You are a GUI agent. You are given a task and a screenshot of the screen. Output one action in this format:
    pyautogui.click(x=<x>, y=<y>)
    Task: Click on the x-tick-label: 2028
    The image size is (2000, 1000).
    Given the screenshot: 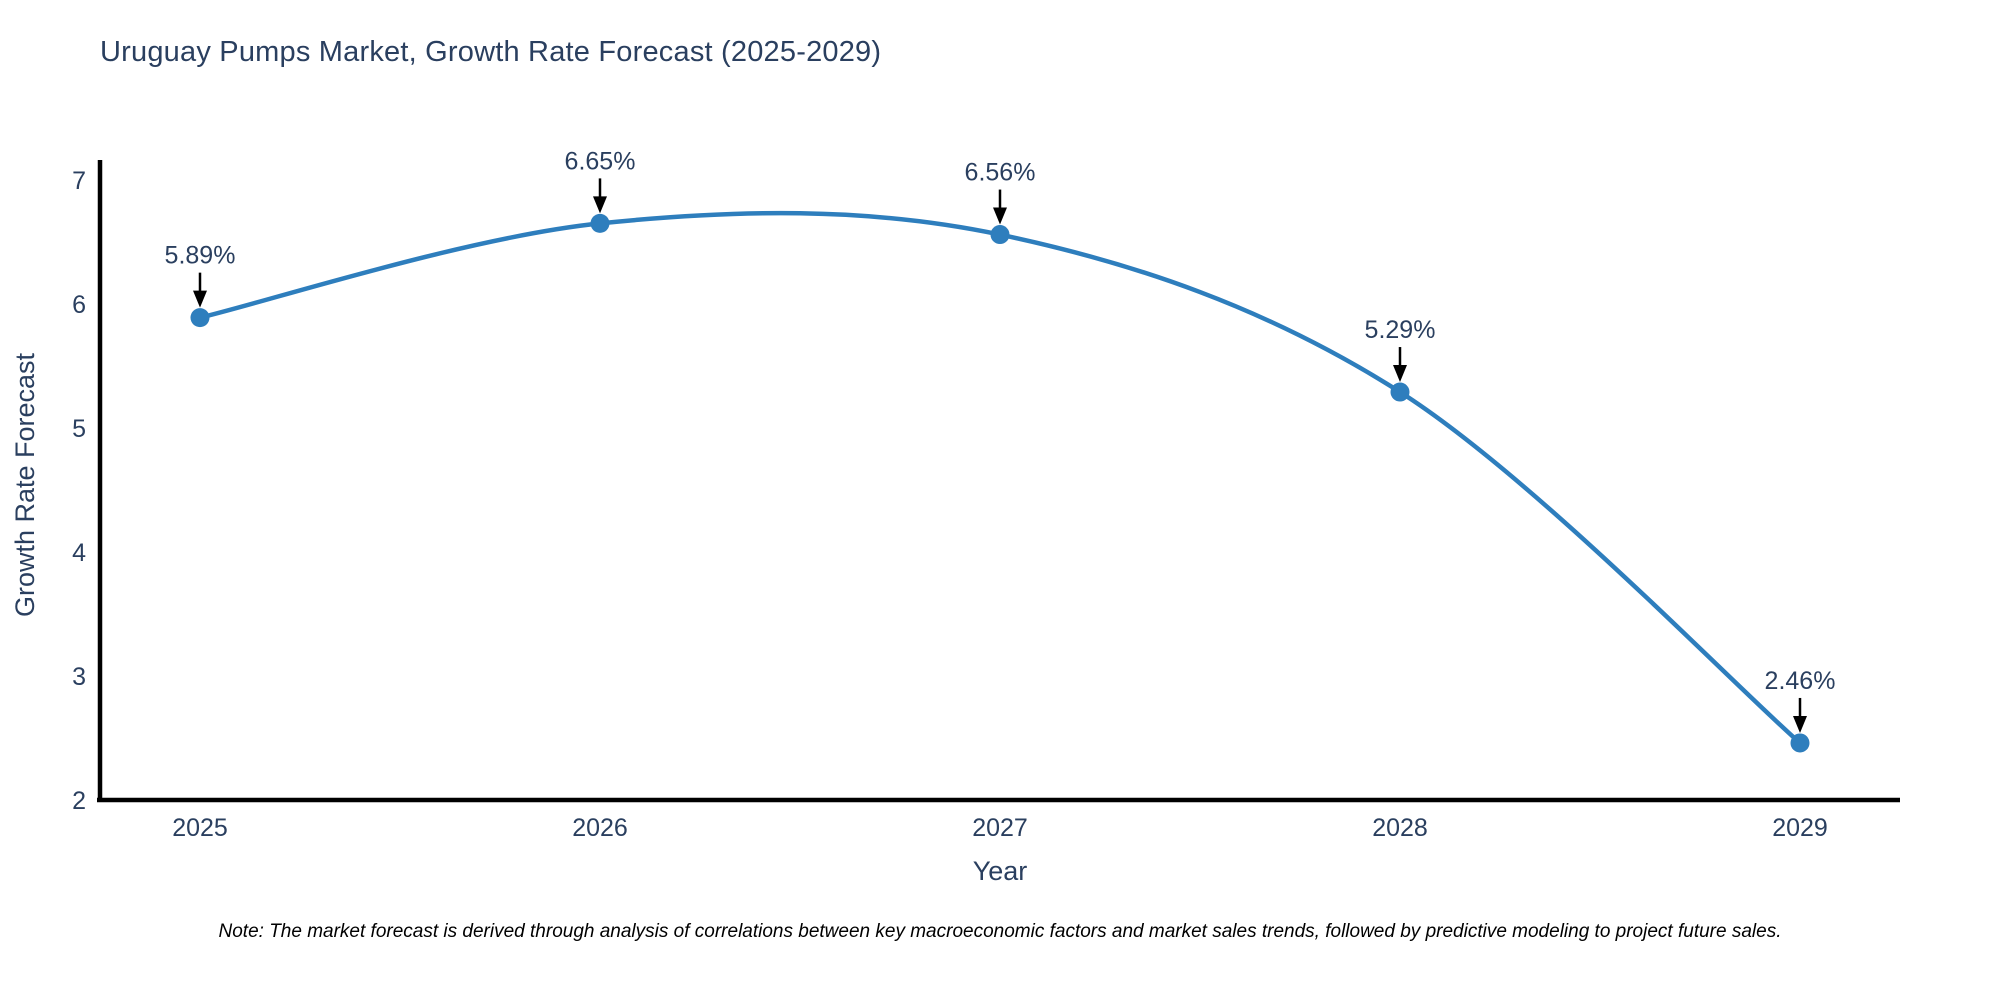 What is the action you would take?
    pyautogui.click(x=1400, y=828)
    